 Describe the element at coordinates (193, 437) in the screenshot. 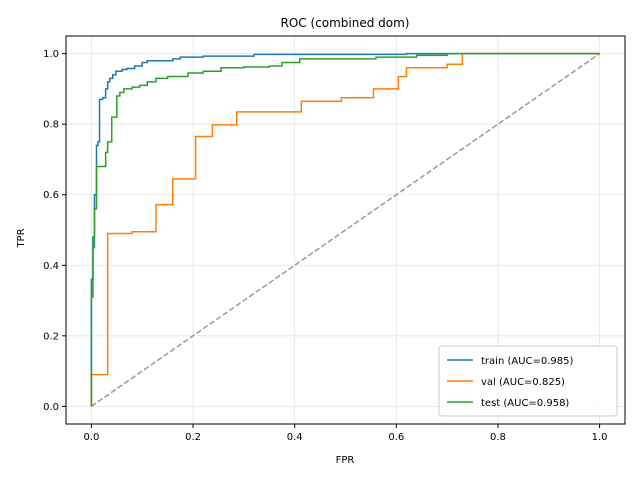

I see `x-tick-label: 0.2` at that location.